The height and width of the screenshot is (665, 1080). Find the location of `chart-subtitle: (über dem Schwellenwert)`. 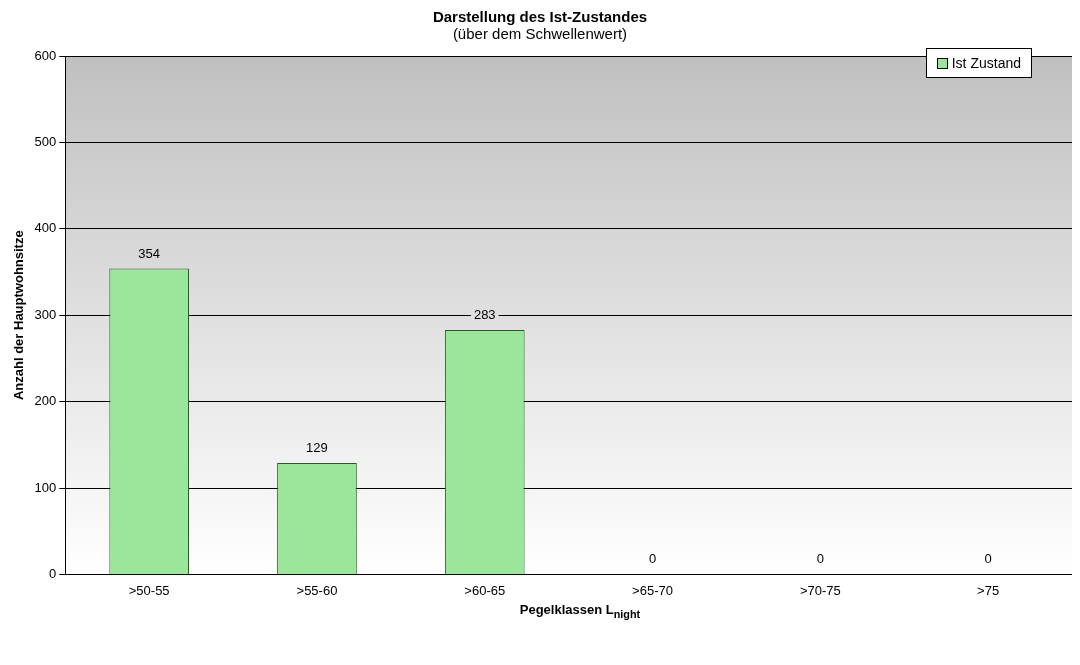

chart-subtitle: (über dem Schwellenwert) is located at coordinates (540, 33).